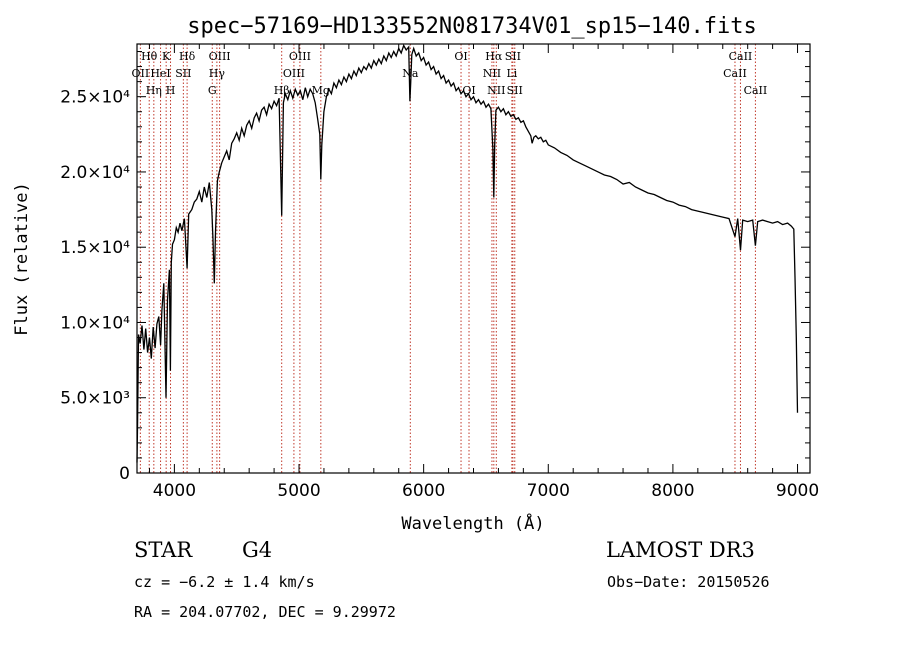 The width and height of the screenshot is (900, 649). What do you see at coordinates (95, 98) in the screenshot?
I see `y-tick-label: 2.5×10⁴` at bounding box center [95, 98].